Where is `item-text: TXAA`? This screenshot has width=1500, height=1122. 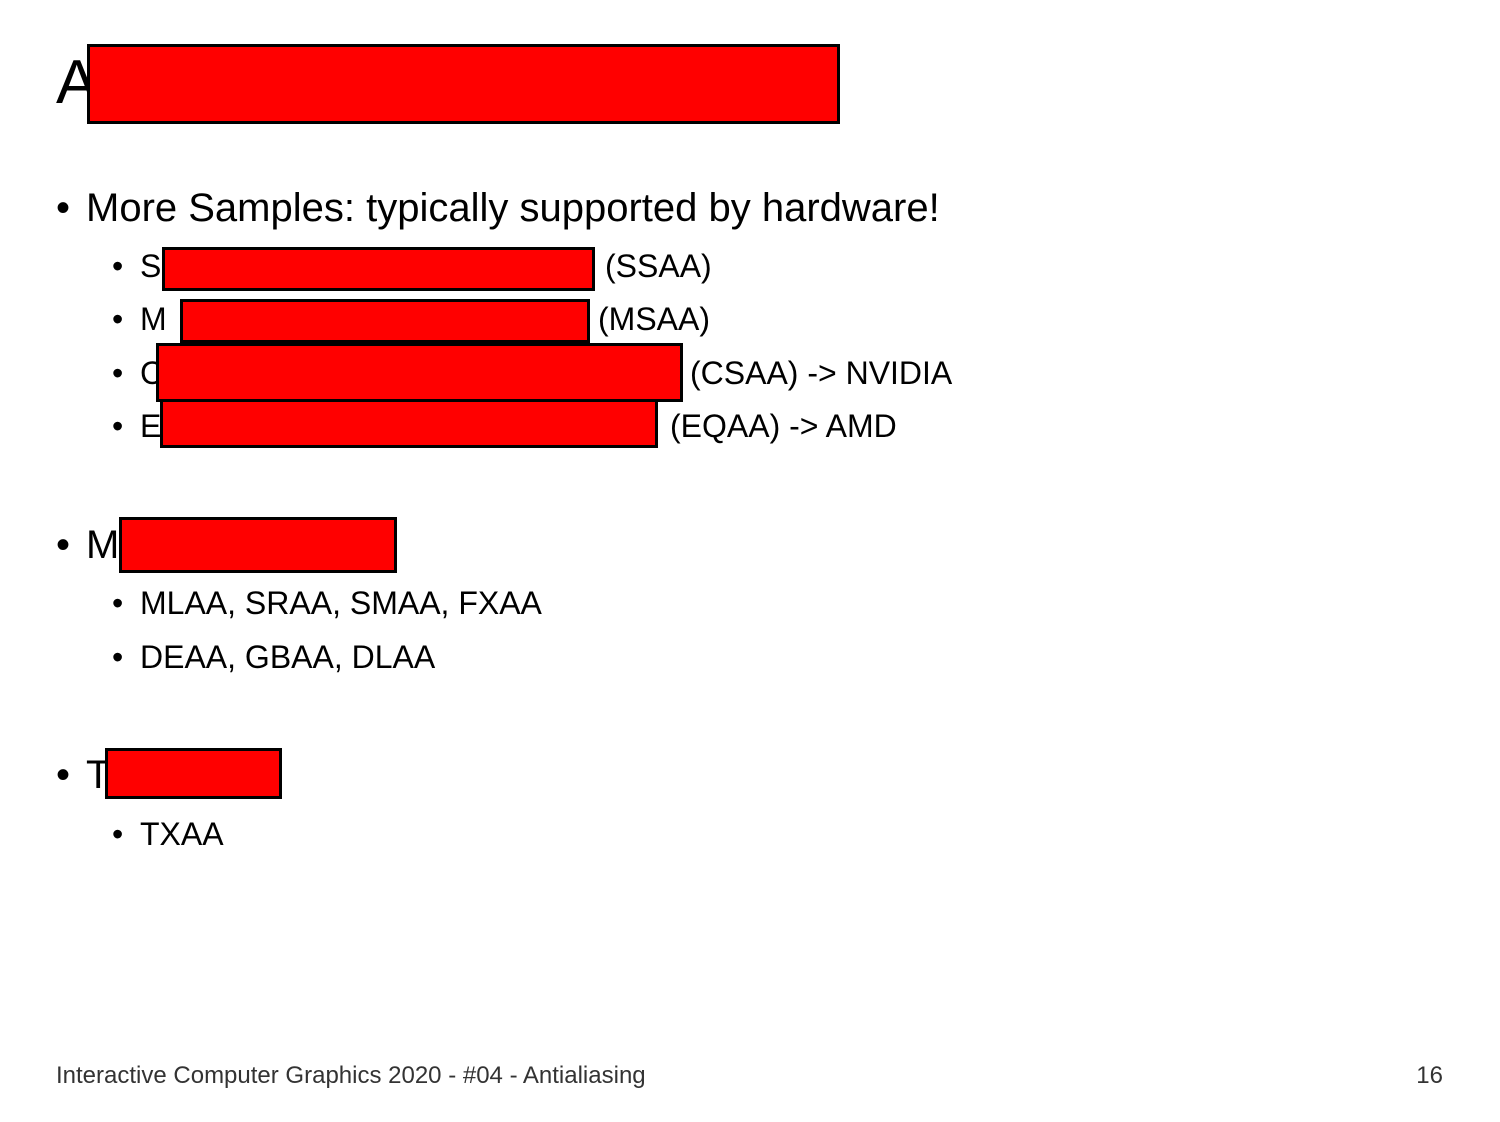 item-text: TXAA is located at coordinates (182, 834).